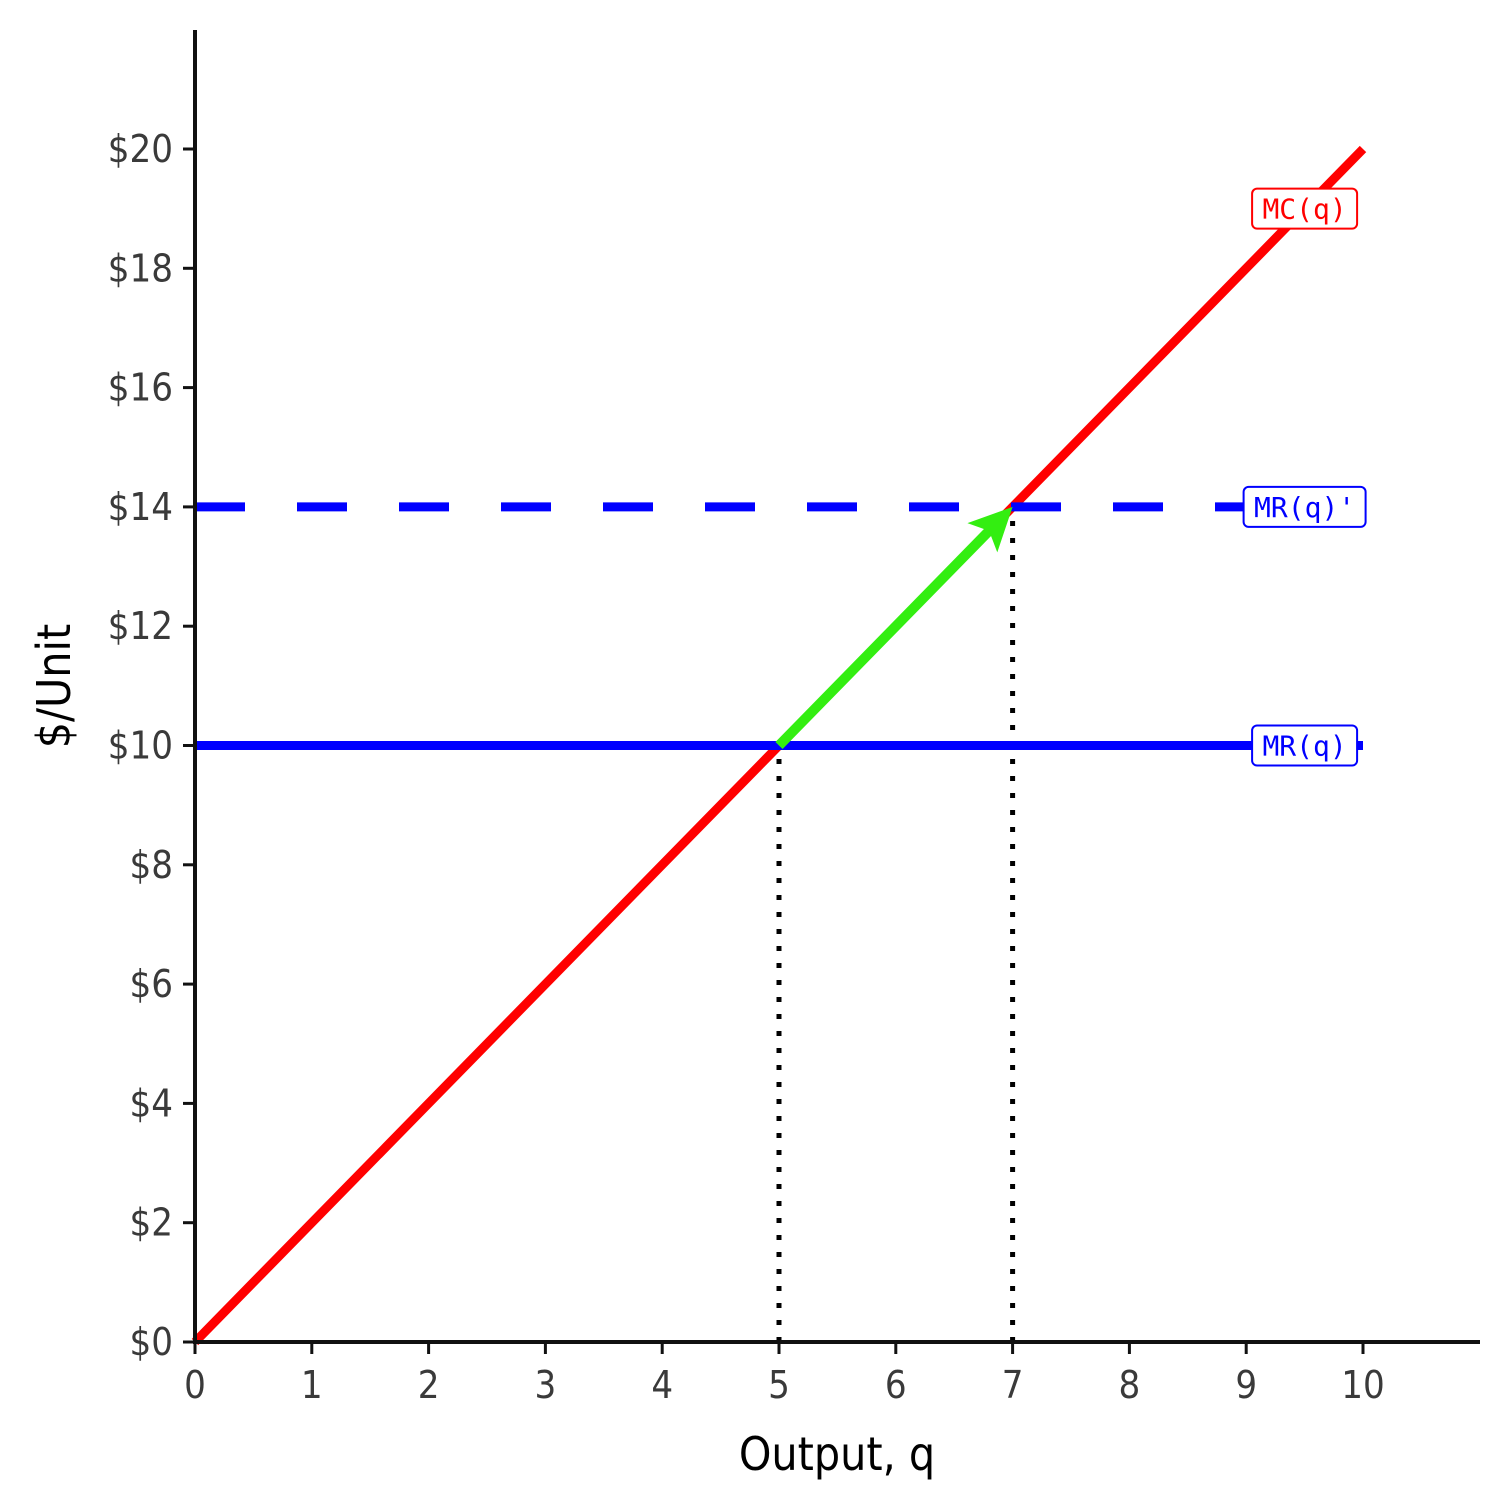 This screenshot has width=1512, height=1512. I want to click on x-tick-label: 4, so click(662, 1385).